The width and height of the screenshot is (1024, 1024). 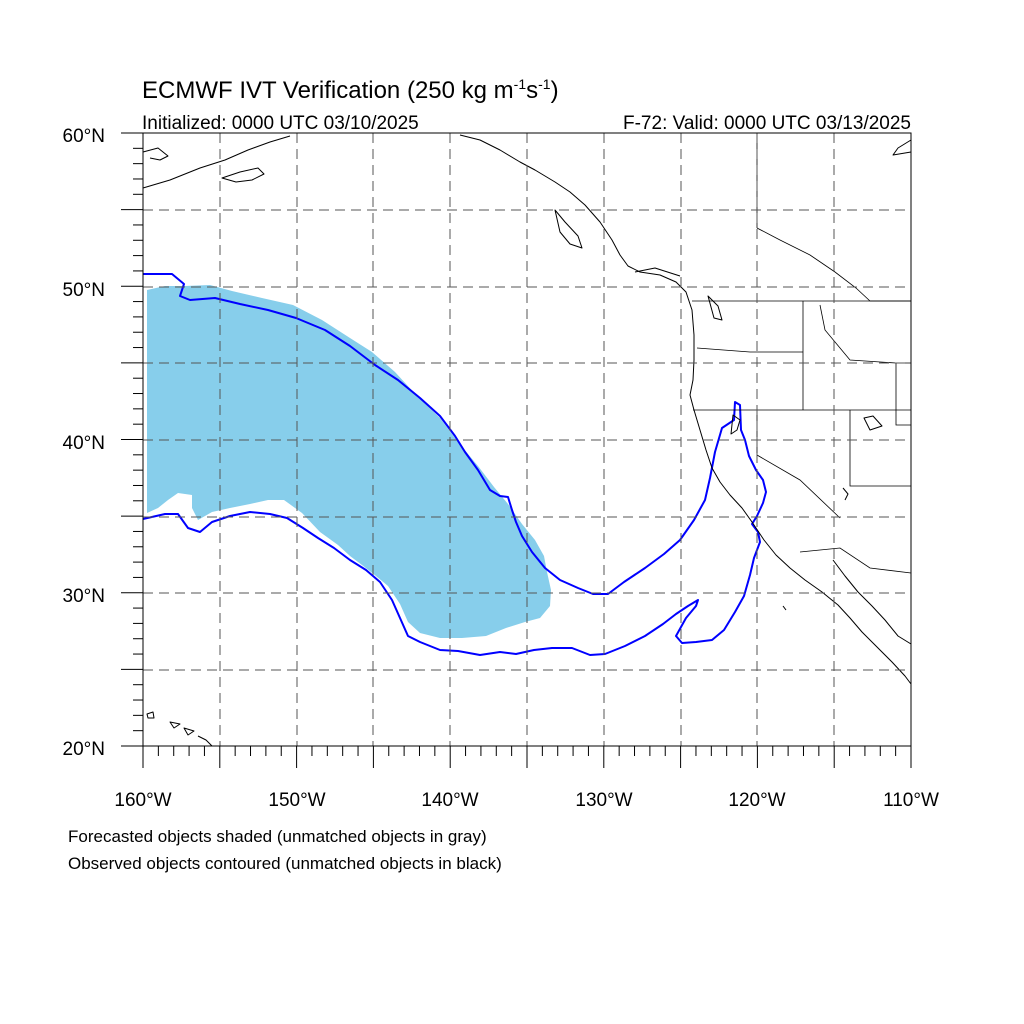 I want to click on lon-label-110: 110°W, so click(x=911, y=800).